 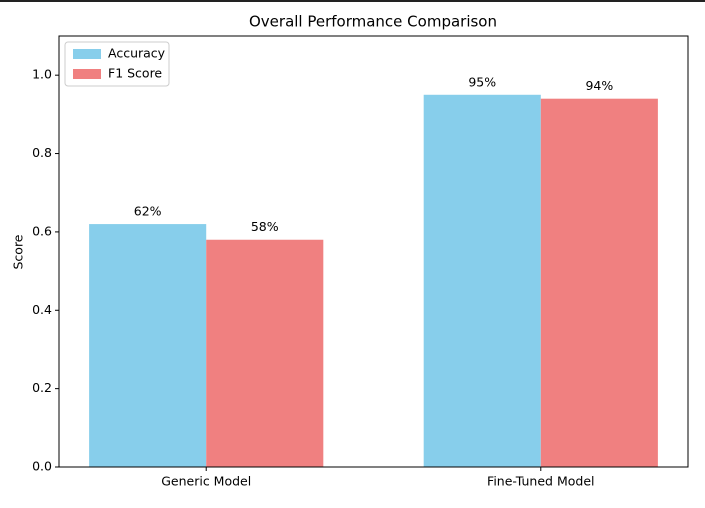 What do you see at coordinates (599, 85) in the screenshot?
I see `value-label: 94%` at bounding box center [599, 85].